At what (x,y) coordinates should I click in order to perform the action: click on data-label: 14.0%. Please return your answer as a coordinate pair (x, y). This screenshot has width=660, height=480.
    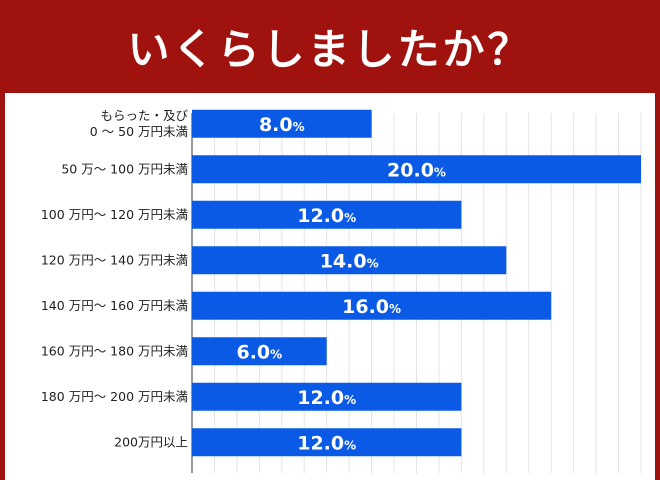
    Looking at the image, I should click on (349, 261).